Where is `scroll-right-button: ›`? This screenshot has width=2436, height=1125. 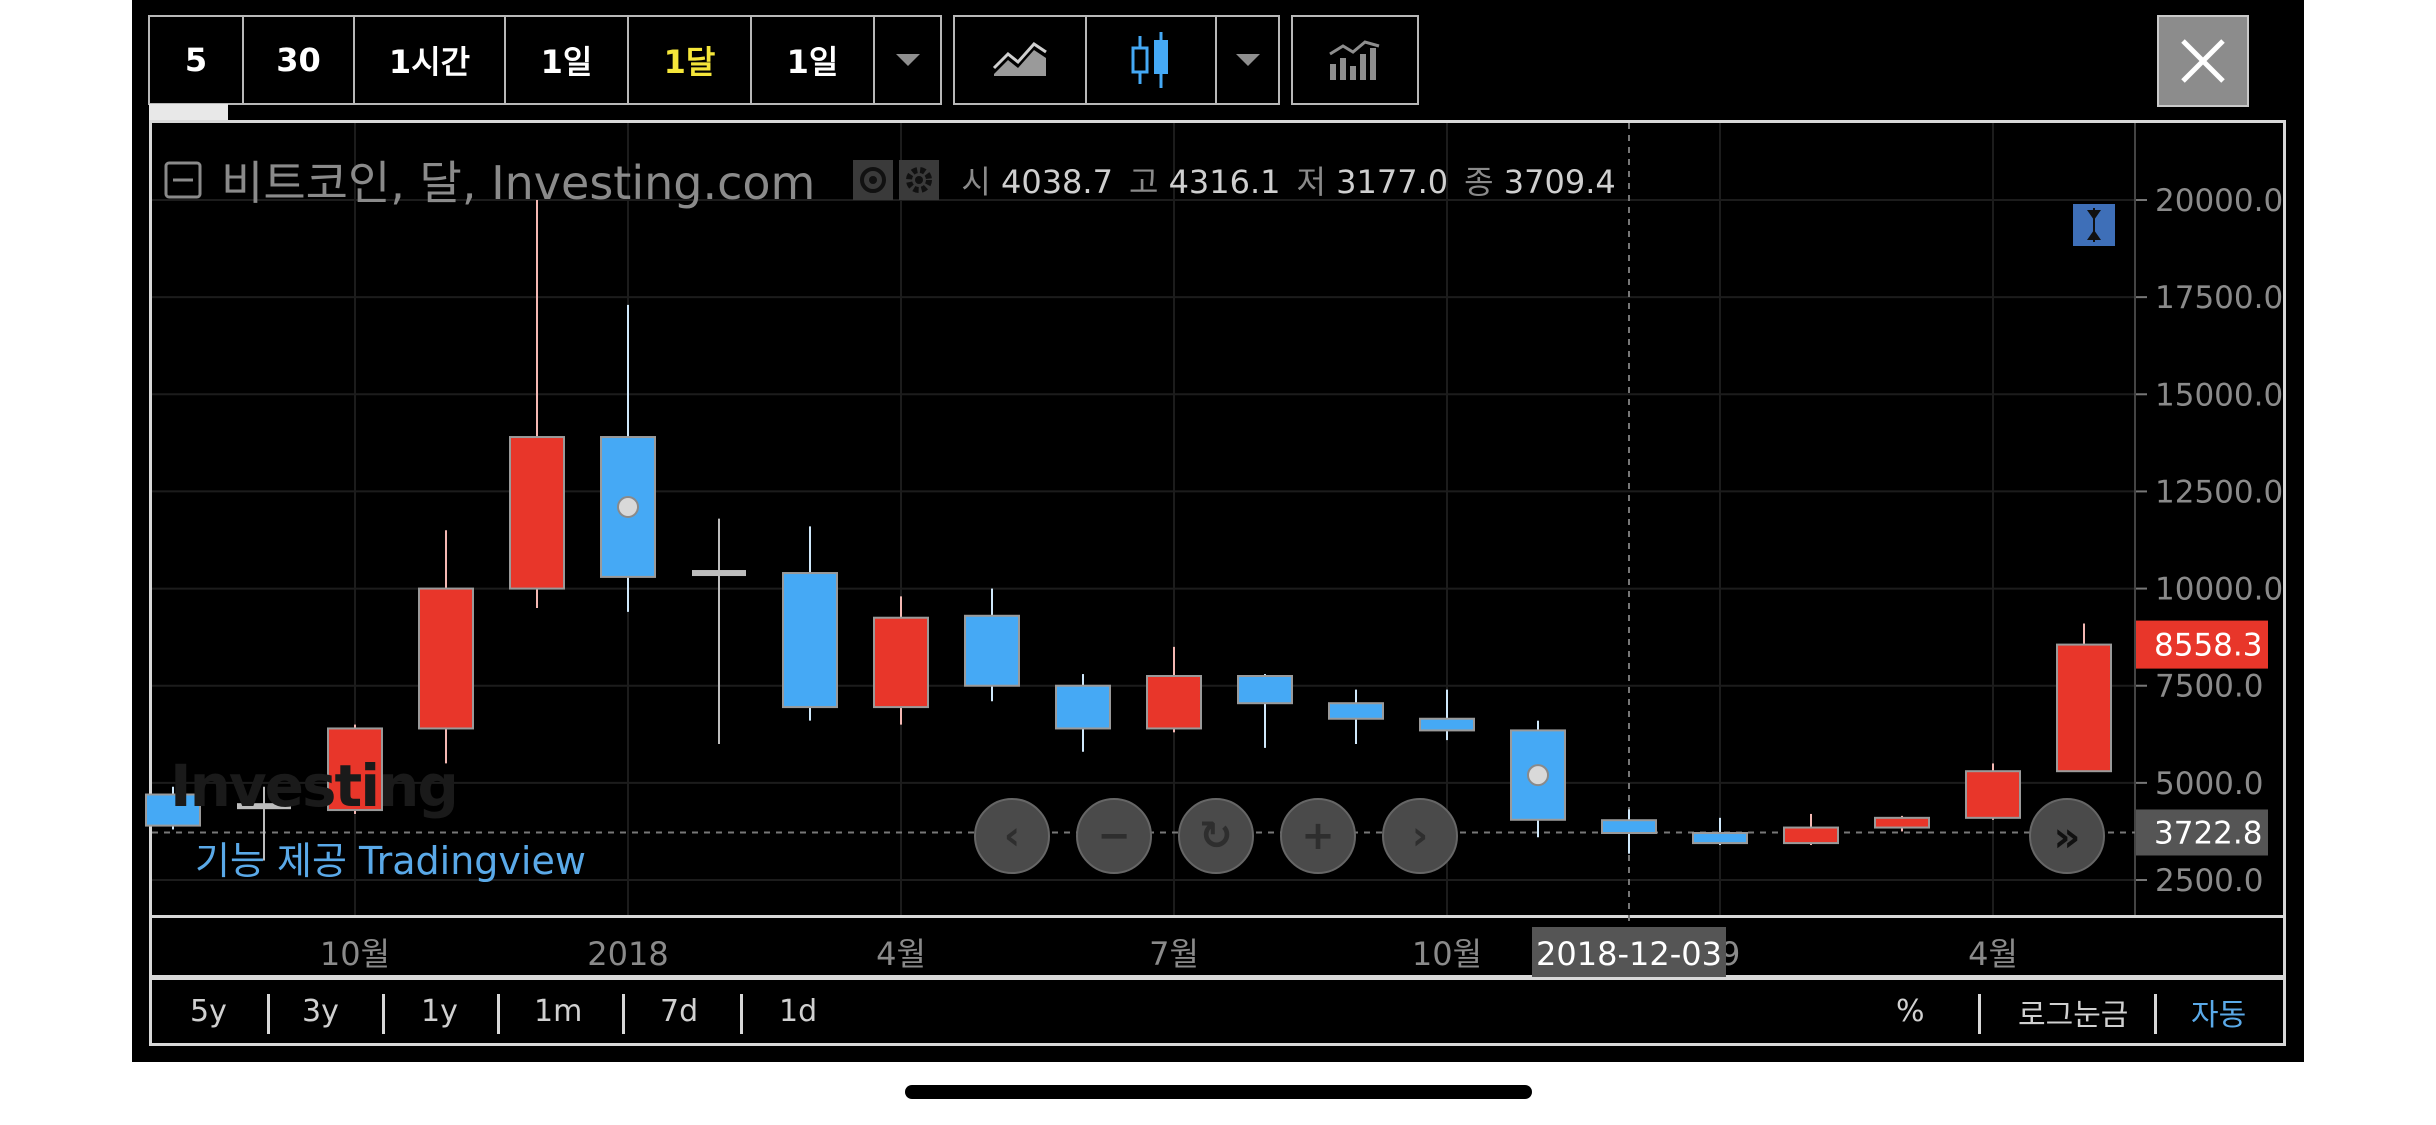 scroll-right-button: › is located at coordinates (1420, 836).